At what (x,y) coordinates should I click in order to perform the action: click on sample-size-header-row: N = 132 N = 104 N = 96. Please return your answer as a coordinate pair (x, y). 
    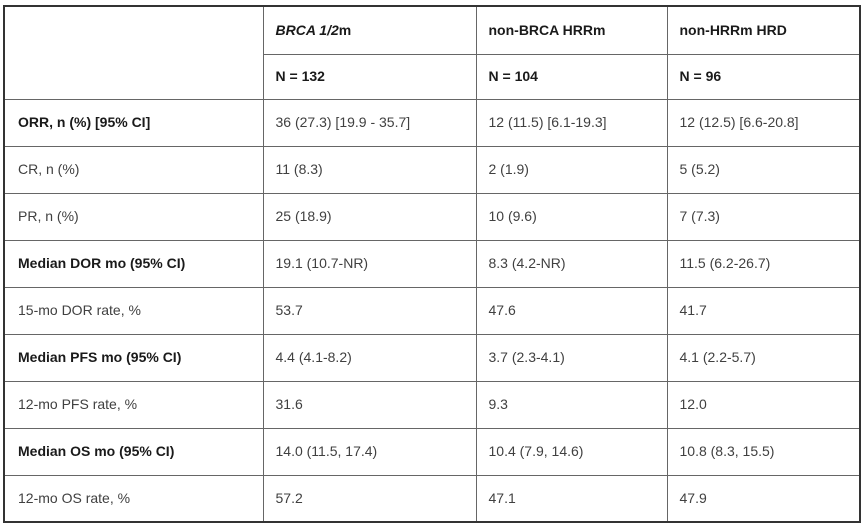
    Looking at the image, I should click on (432, 76).